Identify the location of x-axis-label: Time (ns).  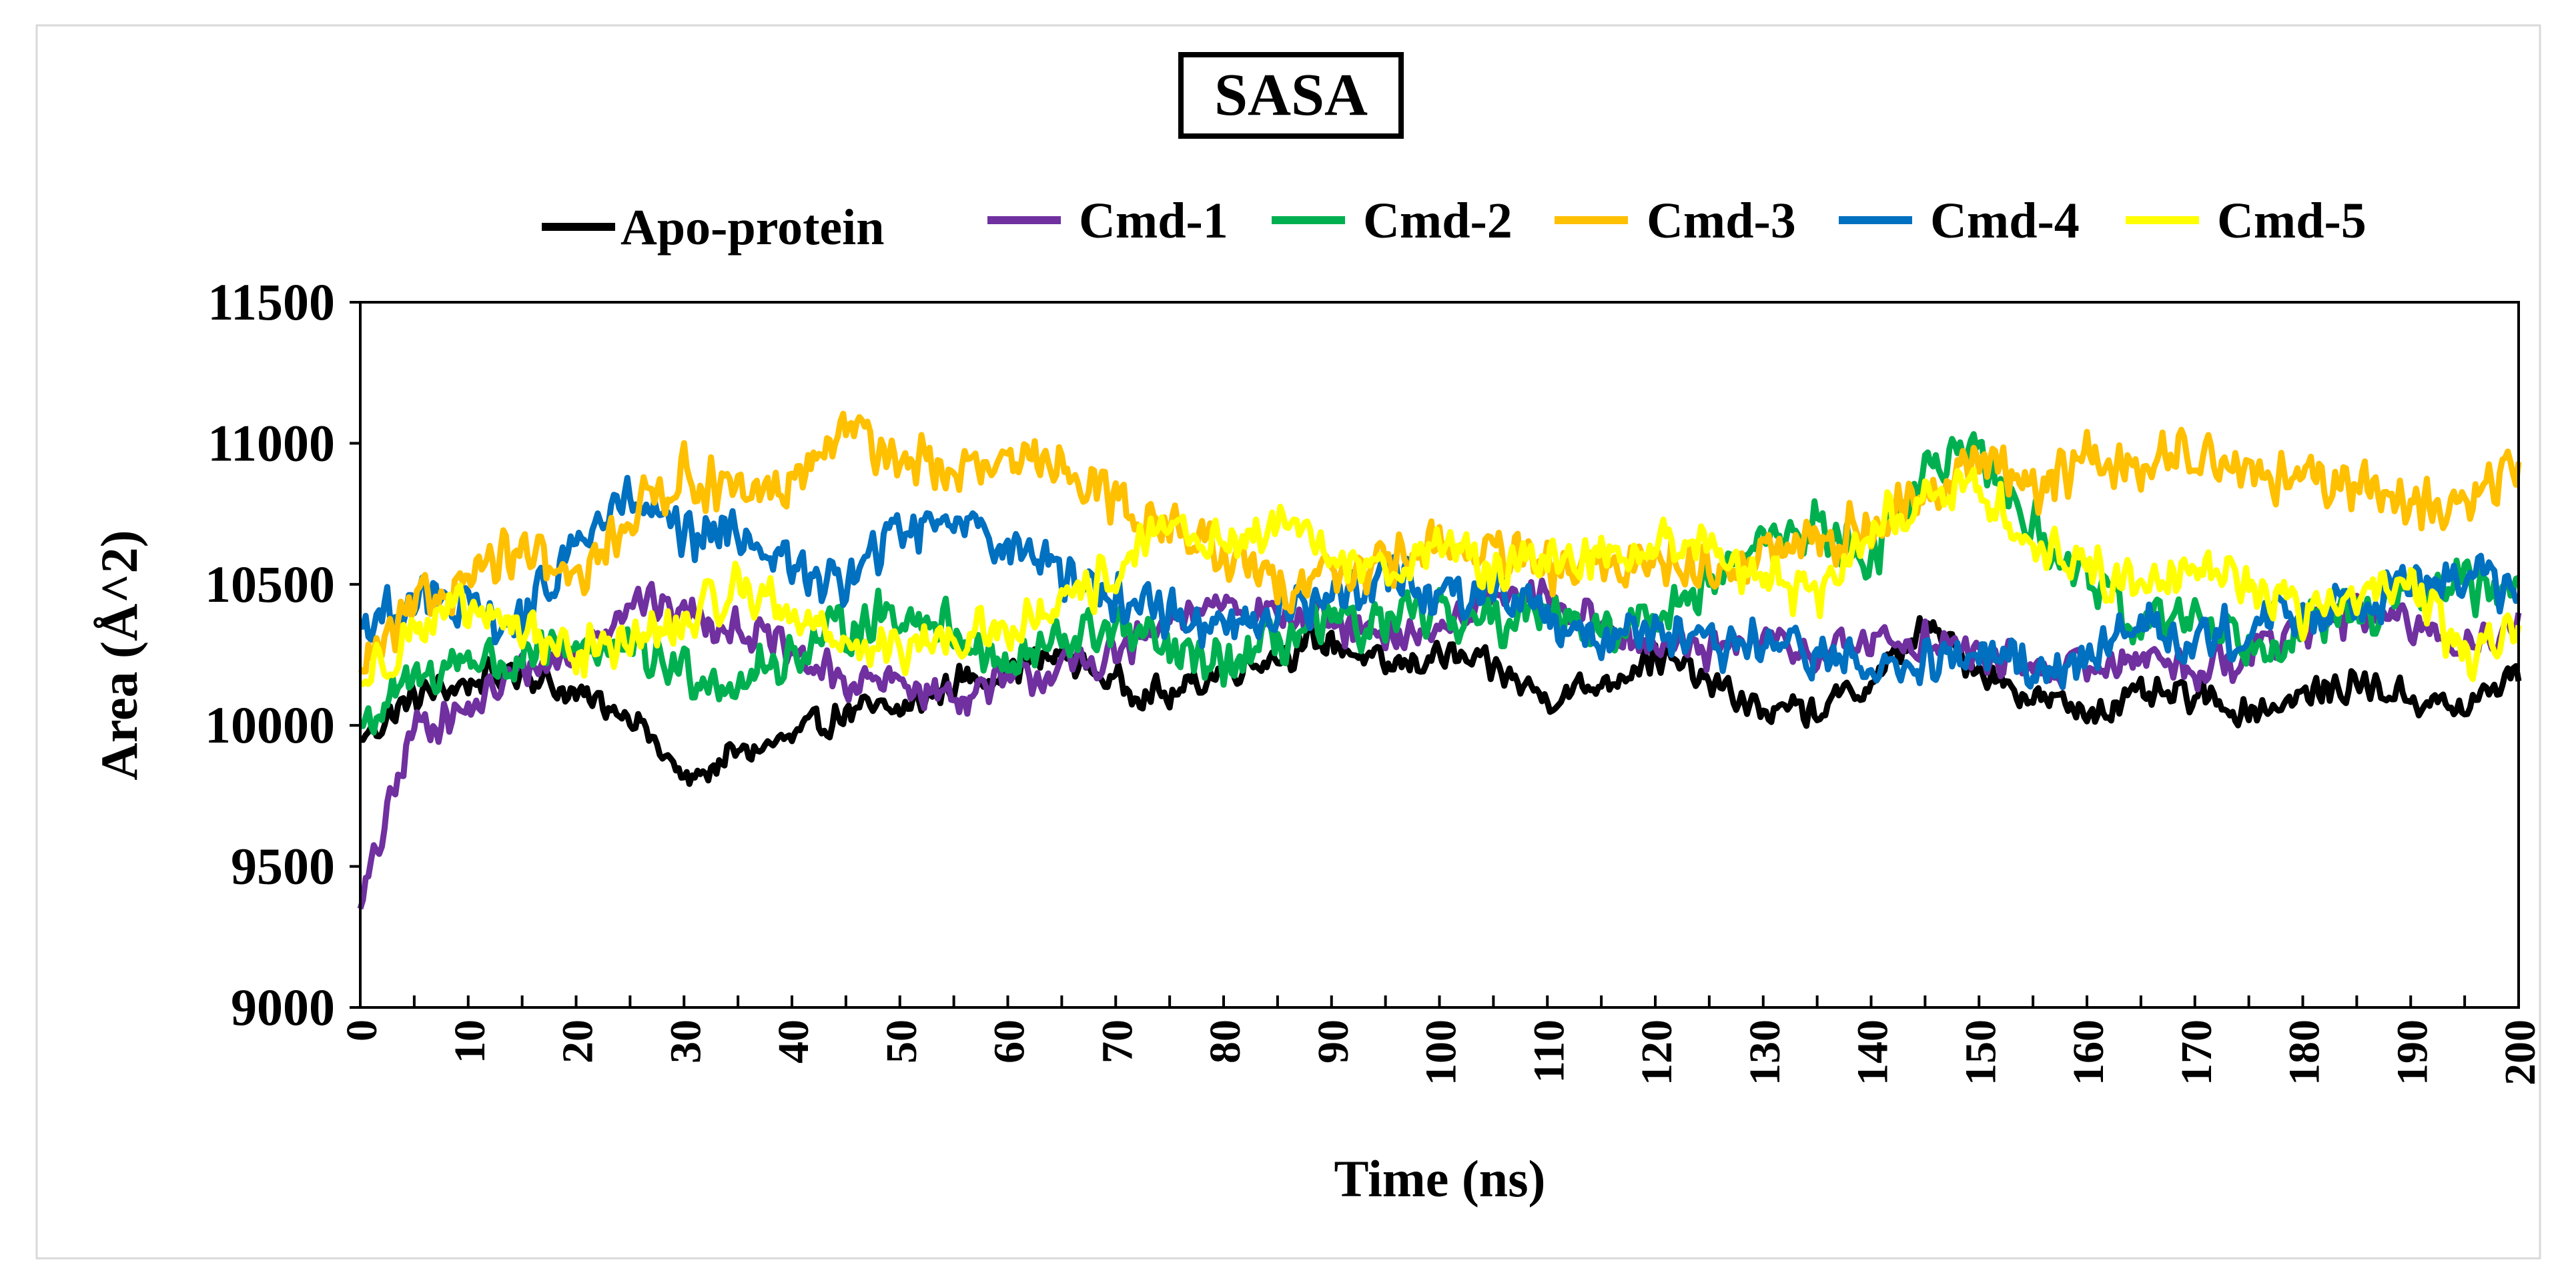
(1439, 1179).